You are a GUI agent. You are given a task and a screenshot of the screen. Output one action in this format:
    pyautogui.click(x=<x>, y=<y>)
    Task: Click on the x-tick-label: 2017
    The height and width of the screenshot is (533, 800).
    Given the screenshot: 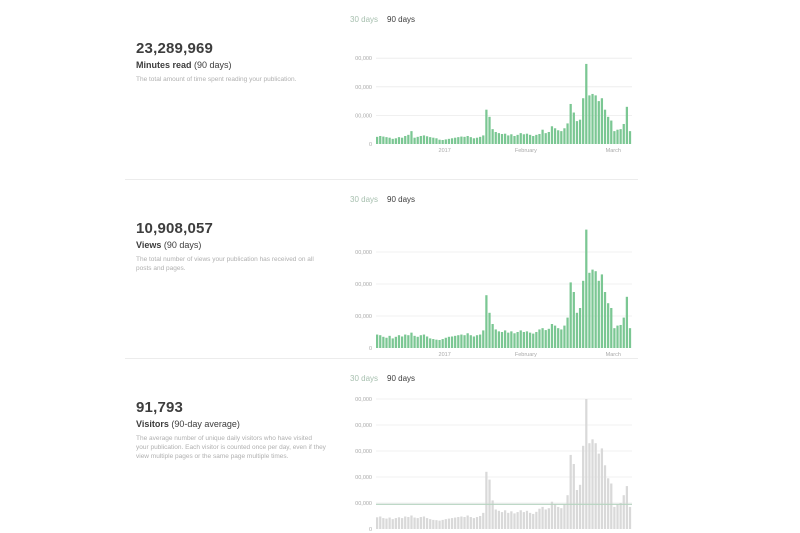 What is the action you would take?
    pyautogui.click(x=445, y=355)
    